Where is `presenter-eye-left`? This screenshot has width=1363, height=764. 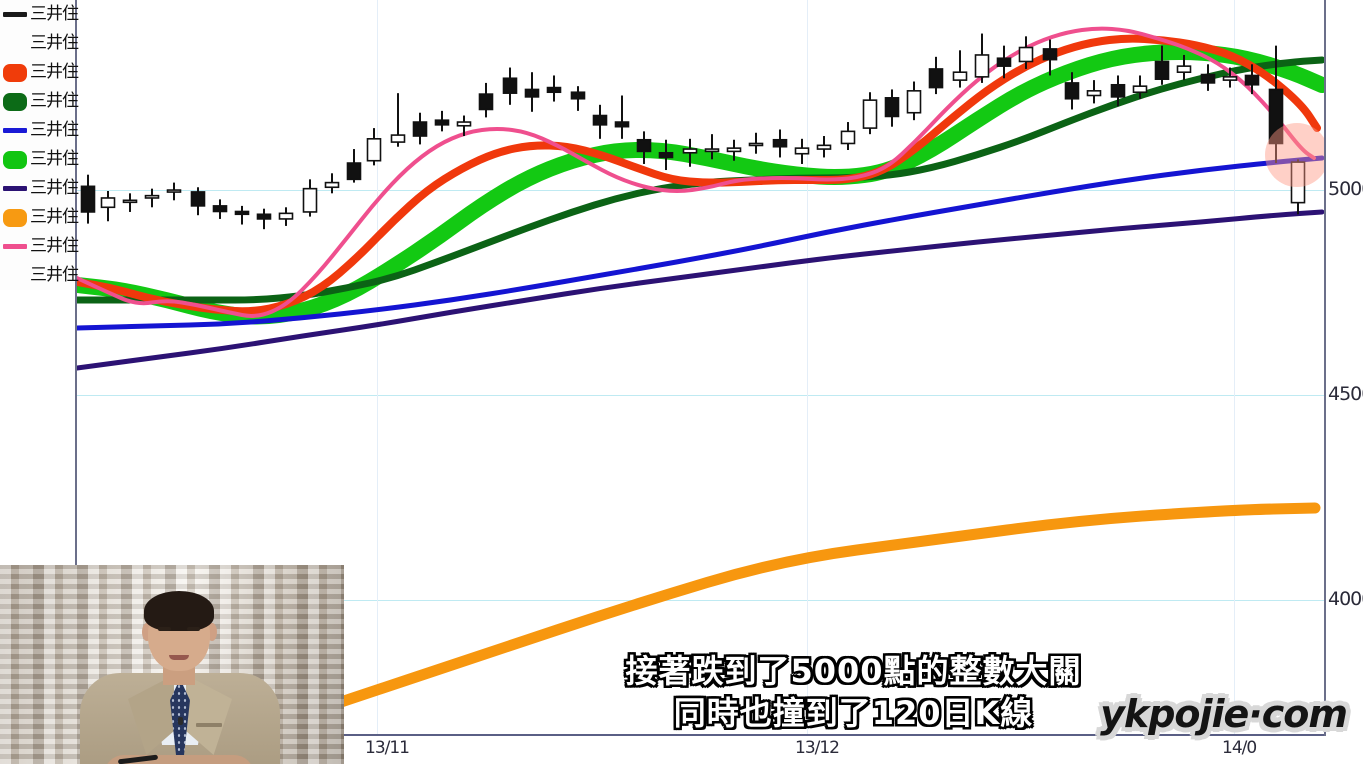
presenter-eye-left is located at coordinates (164, 629).